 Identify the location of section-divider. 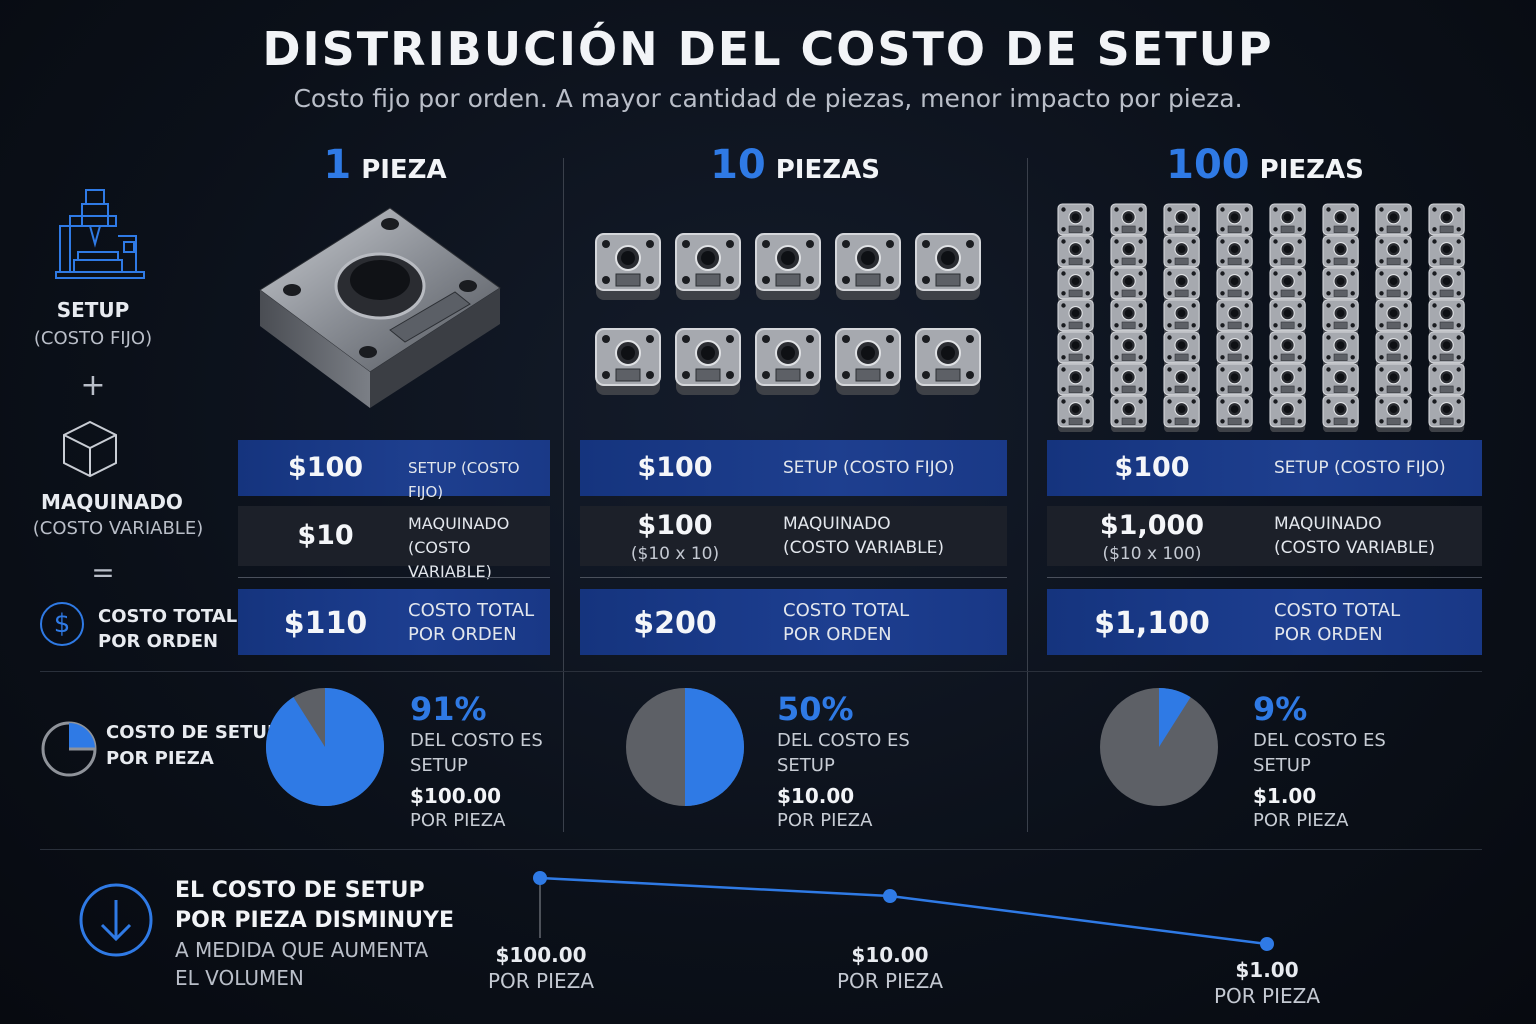
(761, 671).